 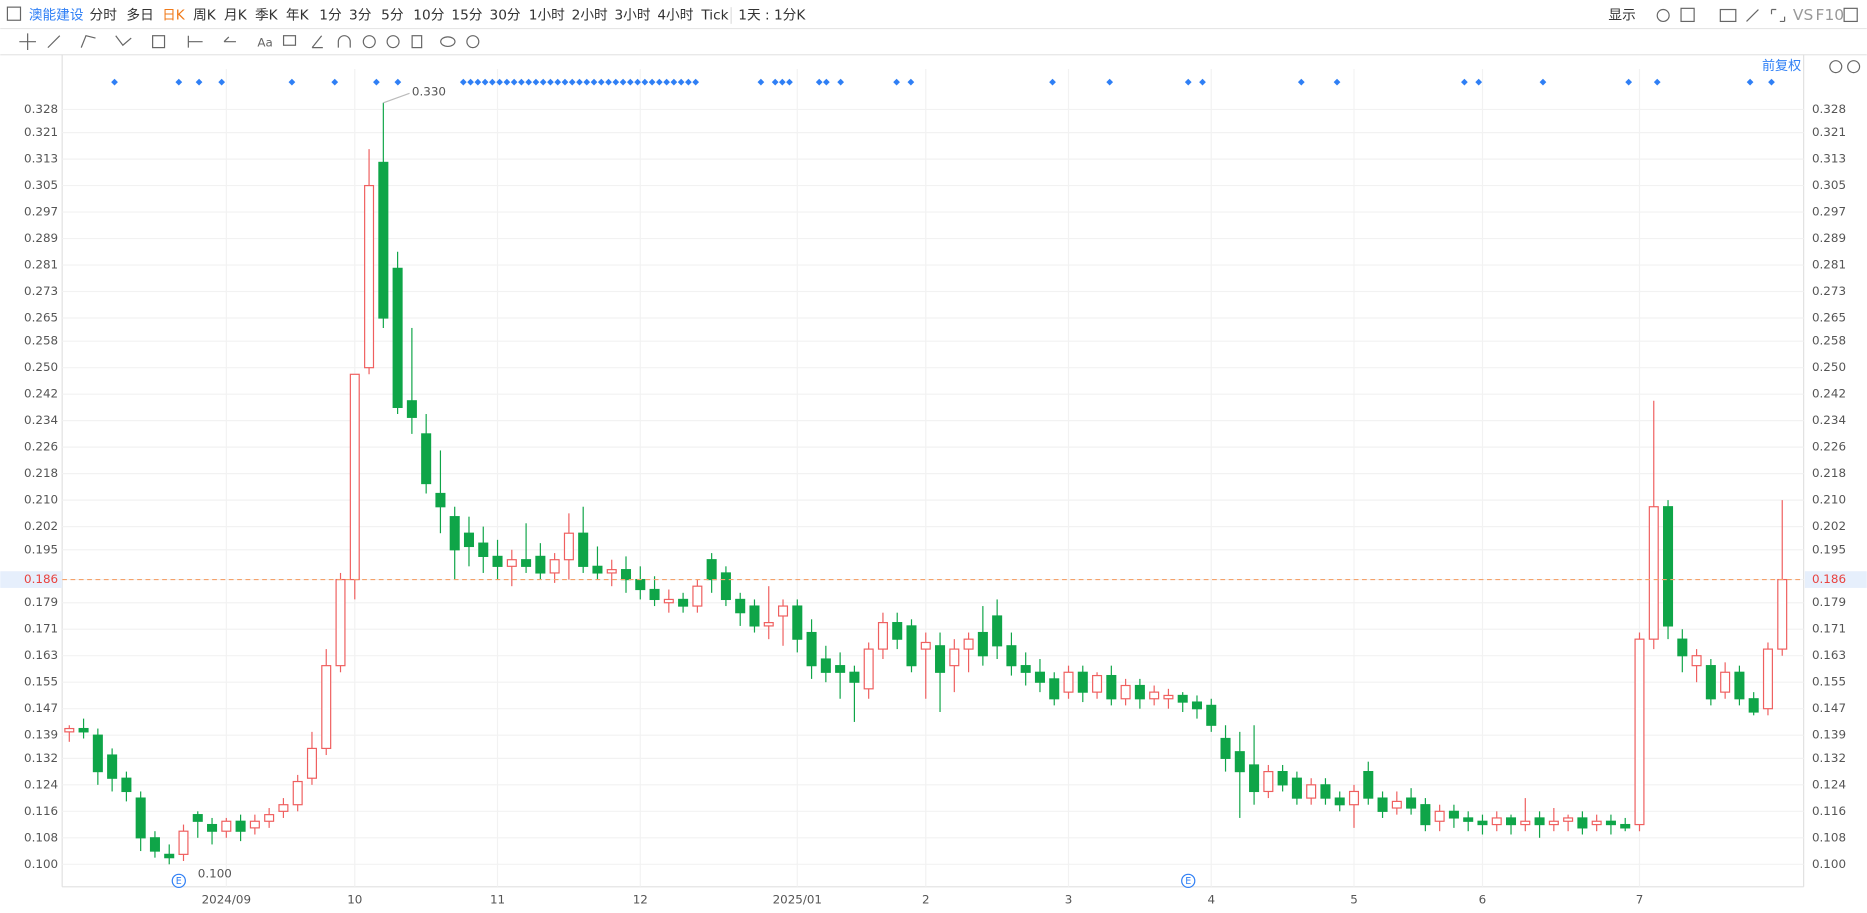 I want to click on zoom-in, so click(x=1854, y=67).